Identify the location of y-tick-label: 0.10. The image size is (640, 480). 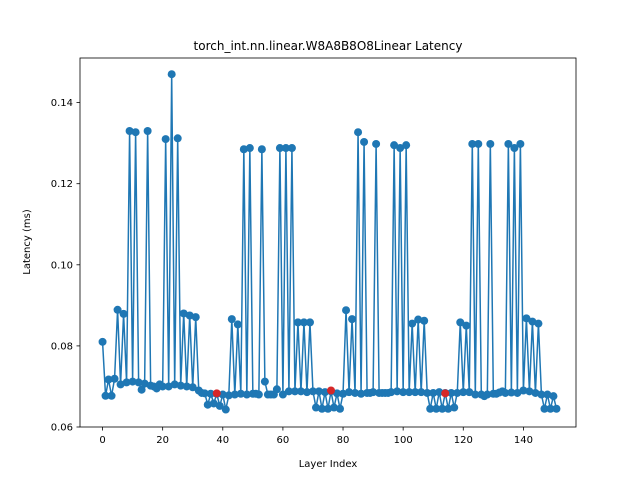
(62, 265).